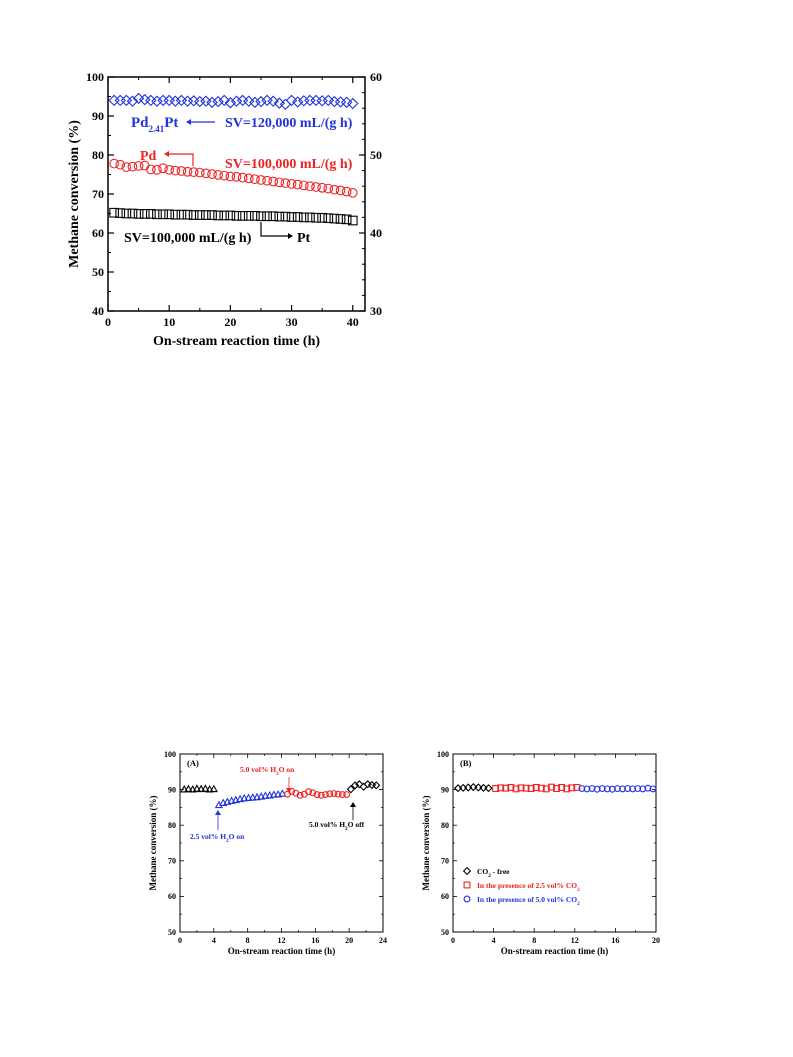 Image resolution: width=793 pixels, height=1057 pixels. What do you see at coordinates (282, 940) in the screenshot?
I see `x-tick-label: 12` at bounding box center [282, 940].